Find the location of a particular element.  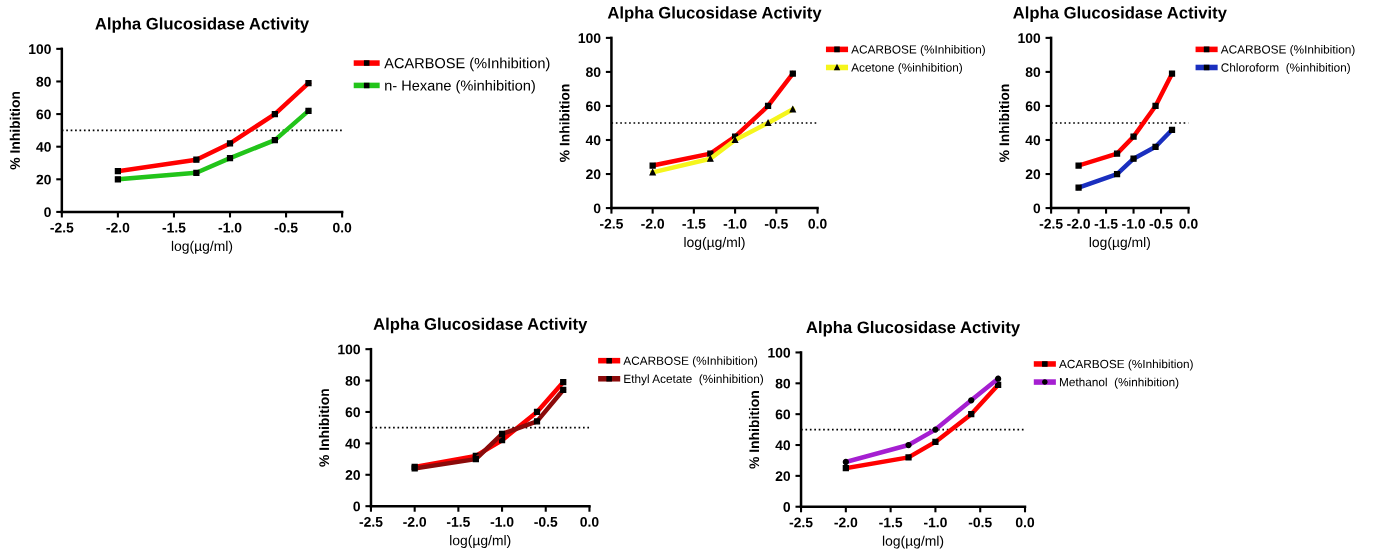

legend-label: Acetone (%inhibition) is located at coordinates (906, 69).